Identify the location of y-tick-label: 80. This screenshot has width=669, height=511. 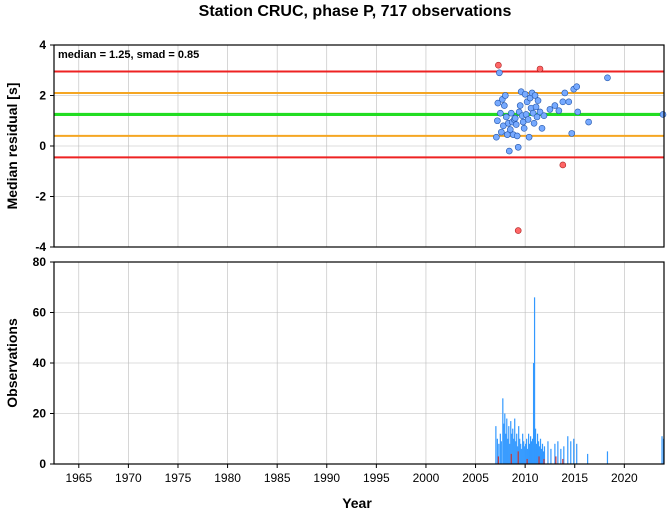
(40, 262).